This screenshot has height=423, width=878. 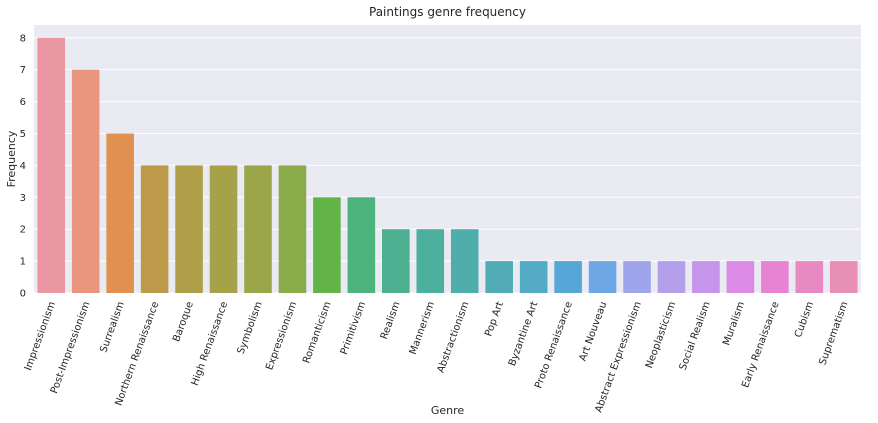 I want to click on chart-title: Paintings genre frequency, so click(x=447, y=12).